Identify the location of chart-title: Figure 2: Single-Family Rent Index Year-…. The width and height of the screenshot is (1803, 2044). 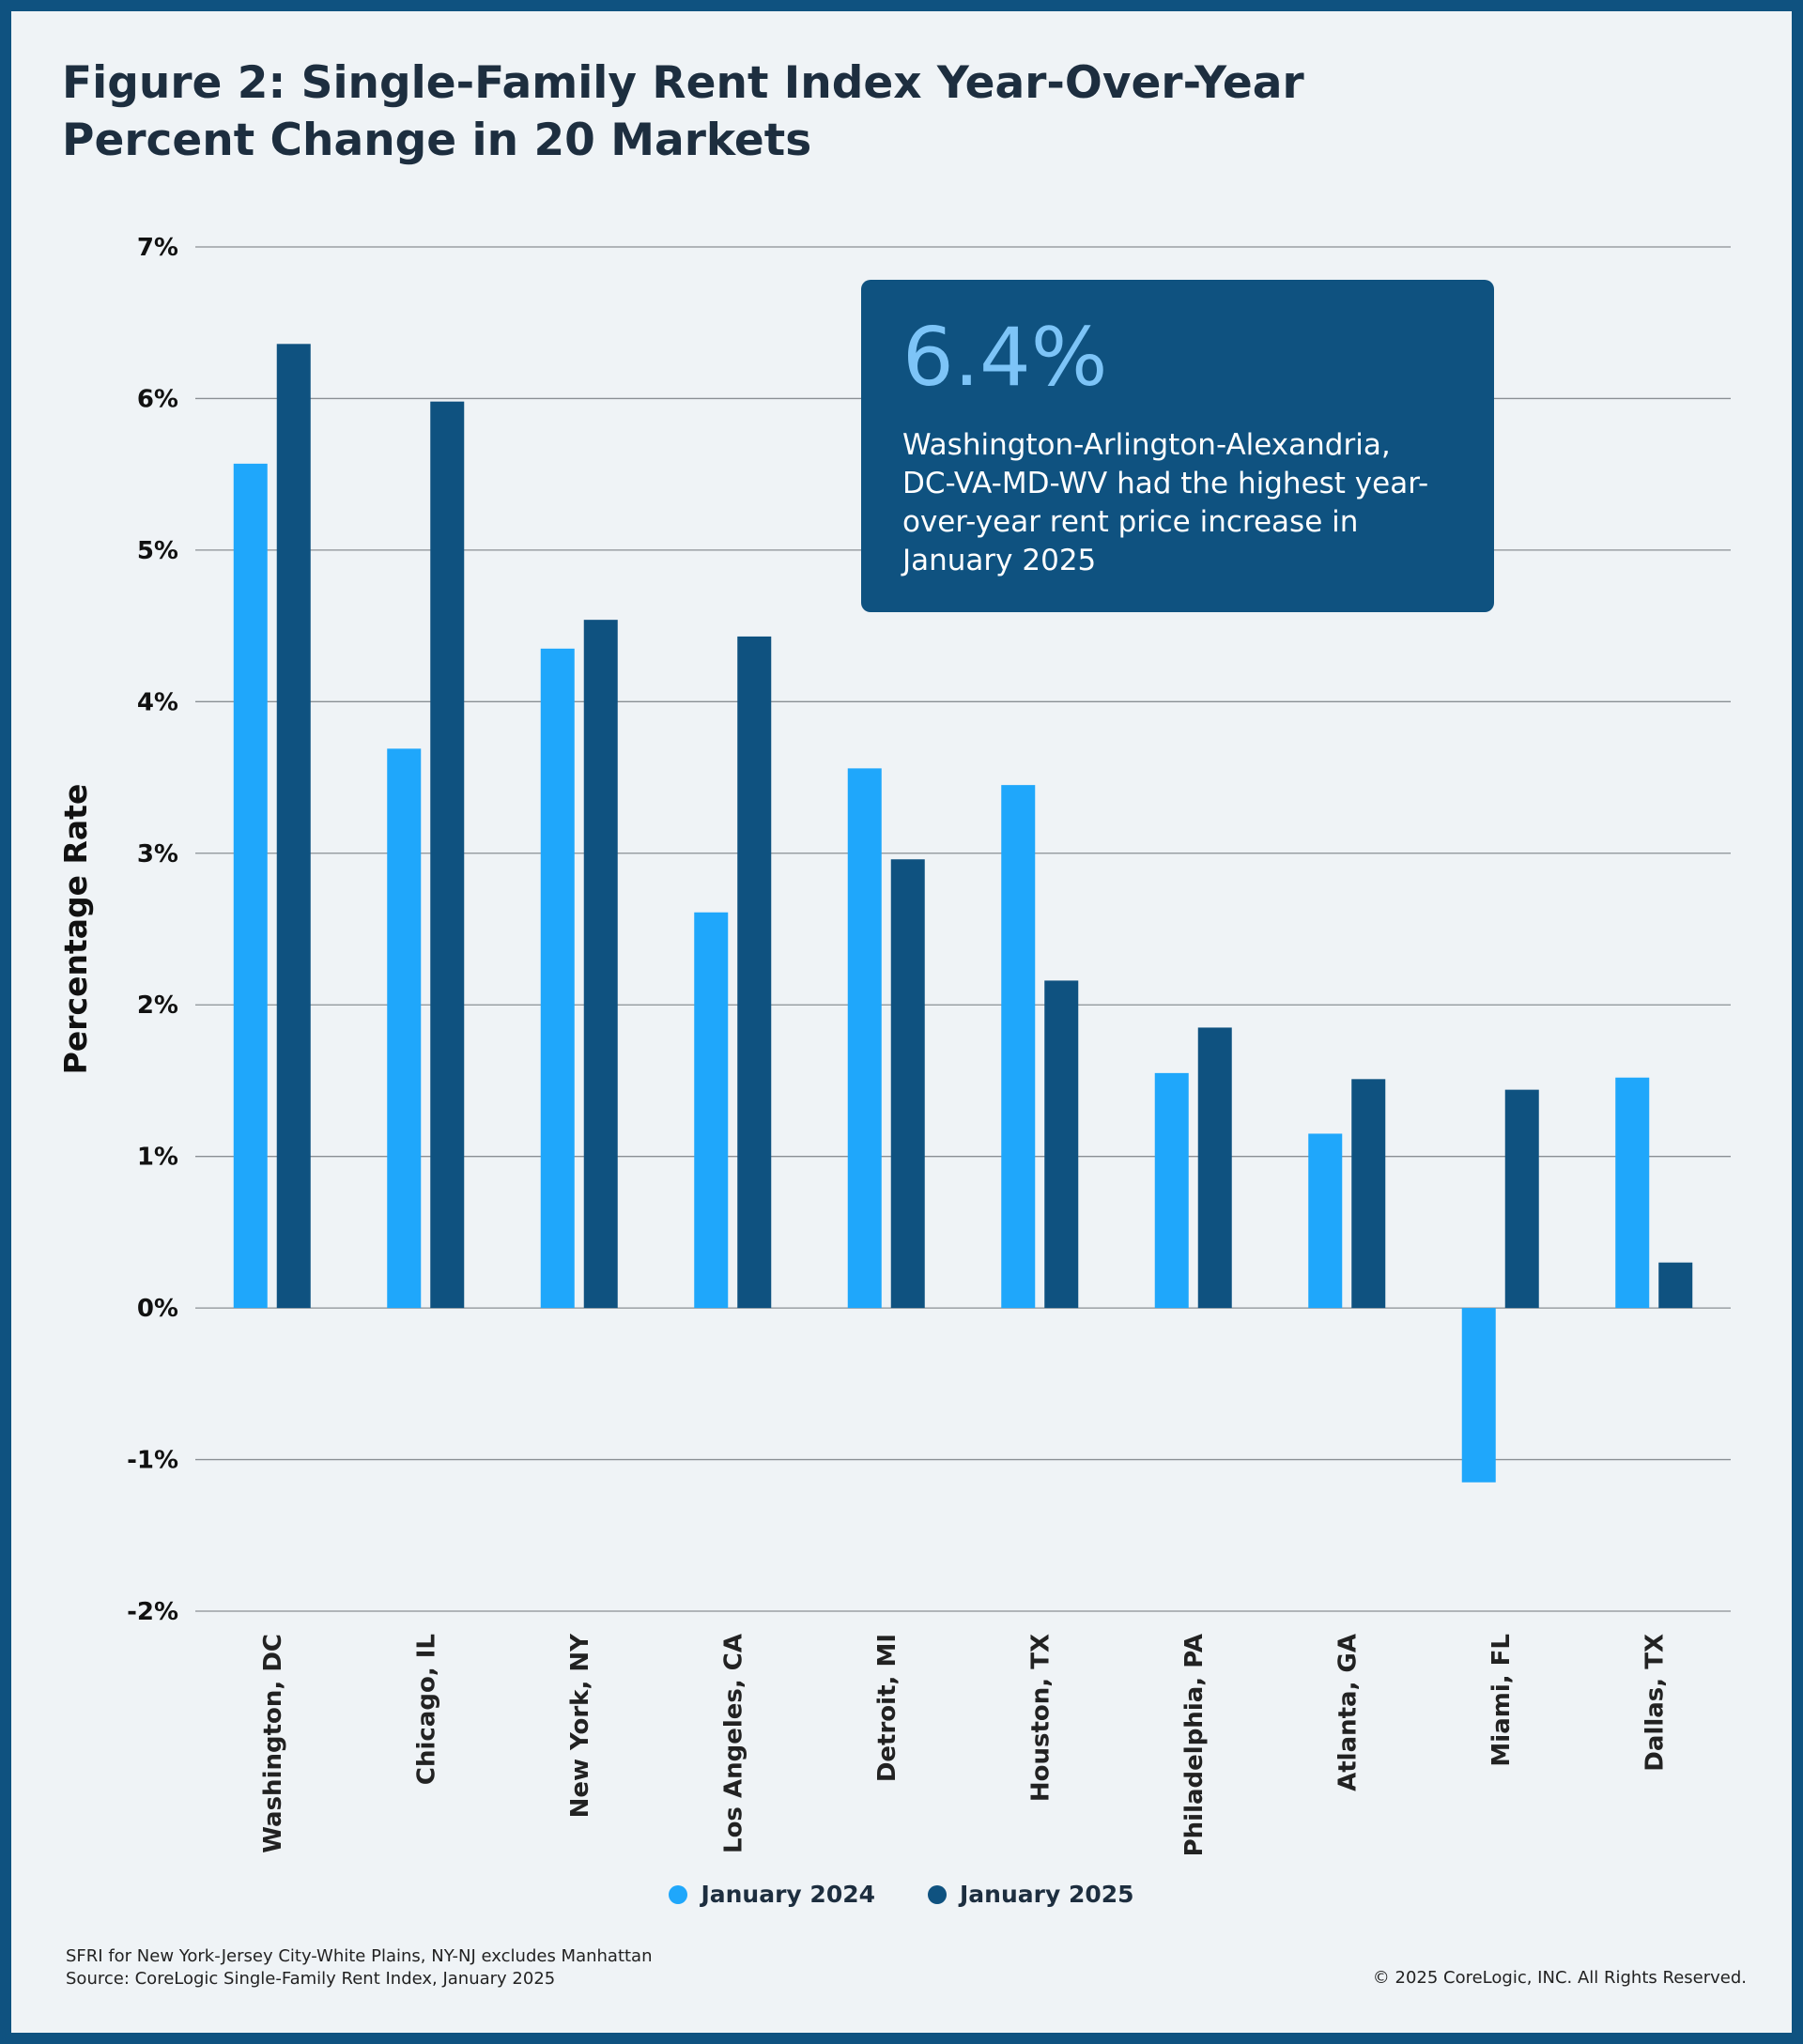
(719, 111).